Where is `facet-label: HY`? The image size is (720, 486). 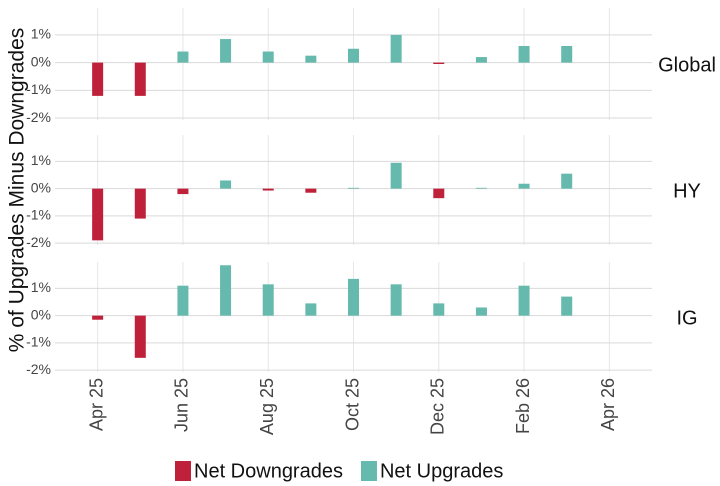
facet-label: HY is located at coordinates (687, 191).